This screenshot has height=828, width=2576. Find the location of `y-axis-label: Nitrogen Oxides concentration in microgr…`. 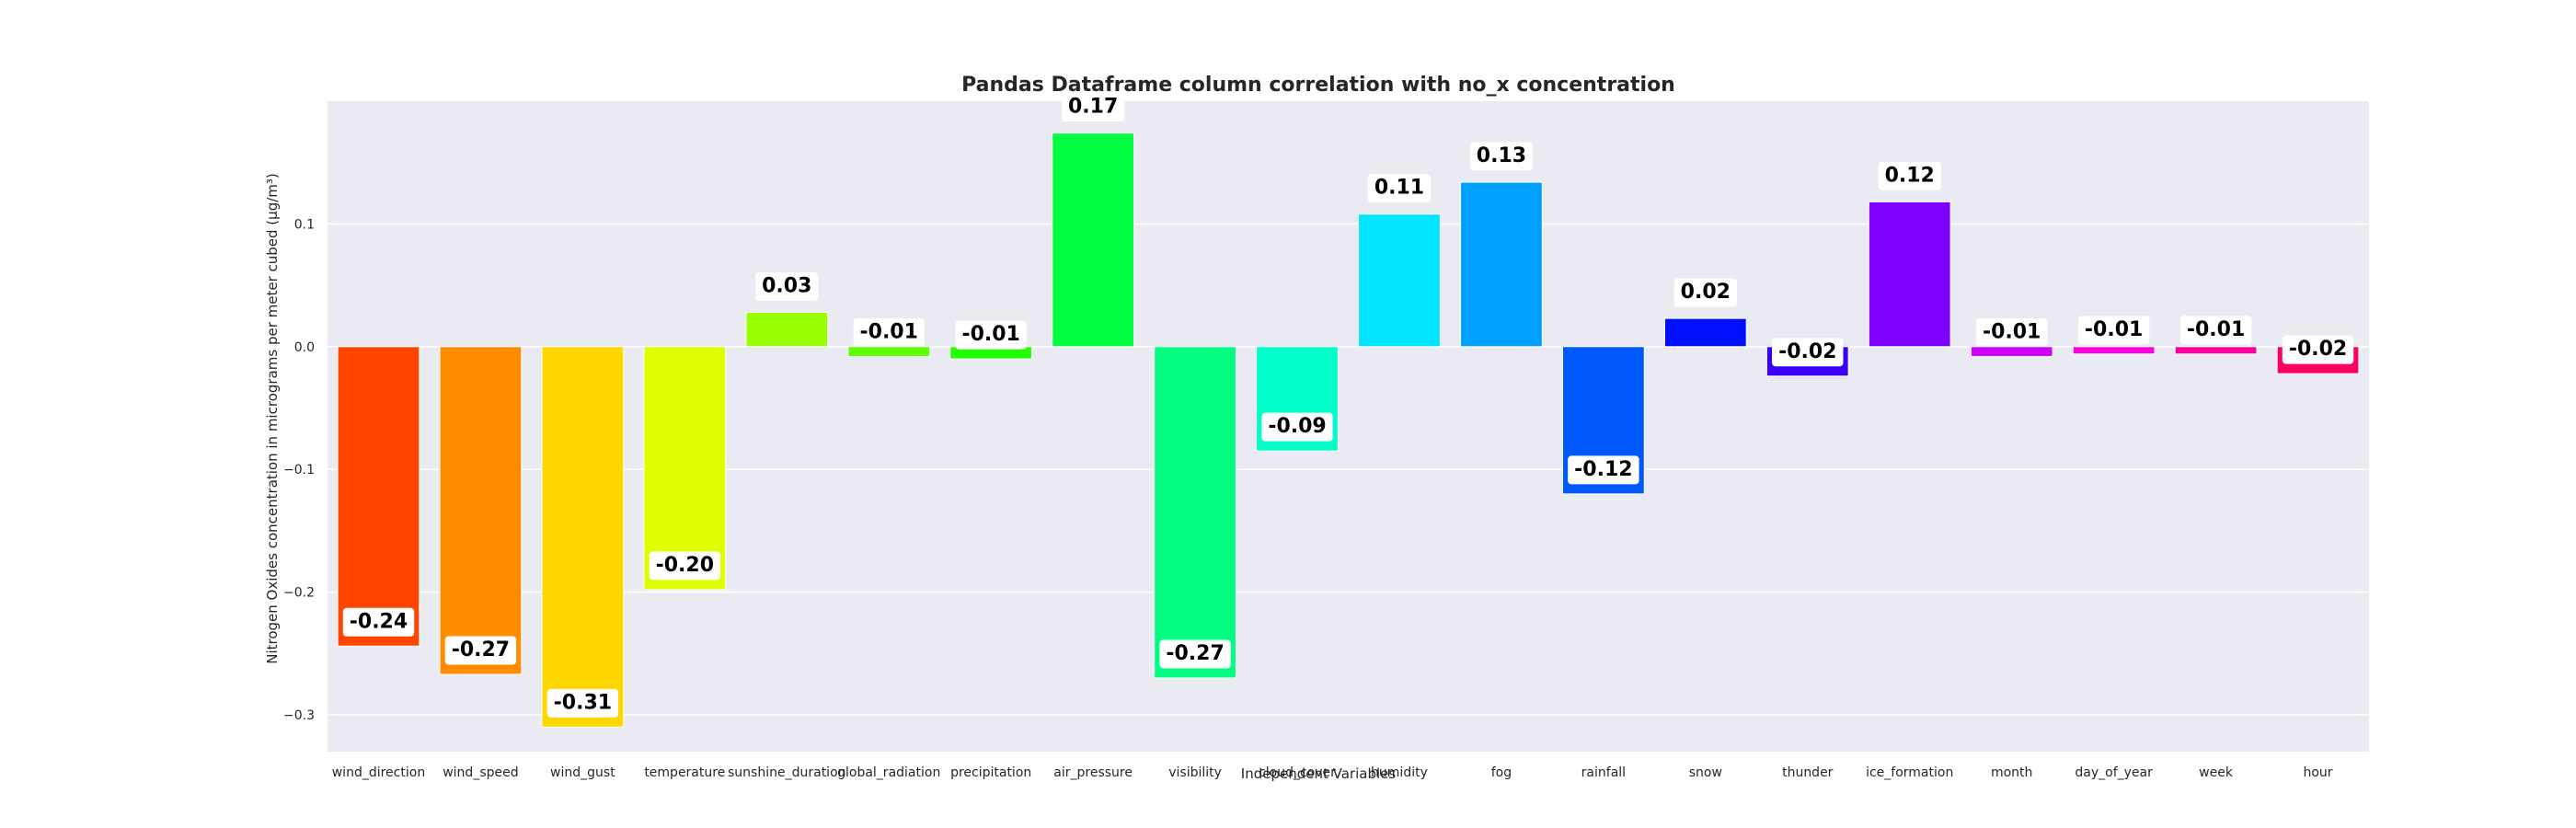

y-axis-label: Nitrogen Oxides concentration in microgr… is located at coordinates (272, 418).